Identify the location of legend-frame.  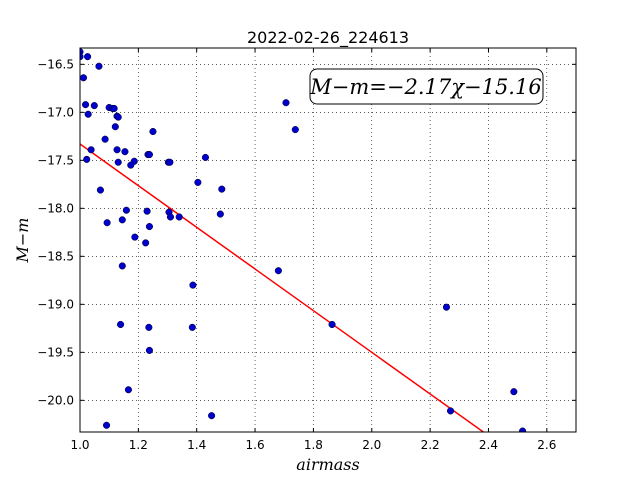
(426, 86).